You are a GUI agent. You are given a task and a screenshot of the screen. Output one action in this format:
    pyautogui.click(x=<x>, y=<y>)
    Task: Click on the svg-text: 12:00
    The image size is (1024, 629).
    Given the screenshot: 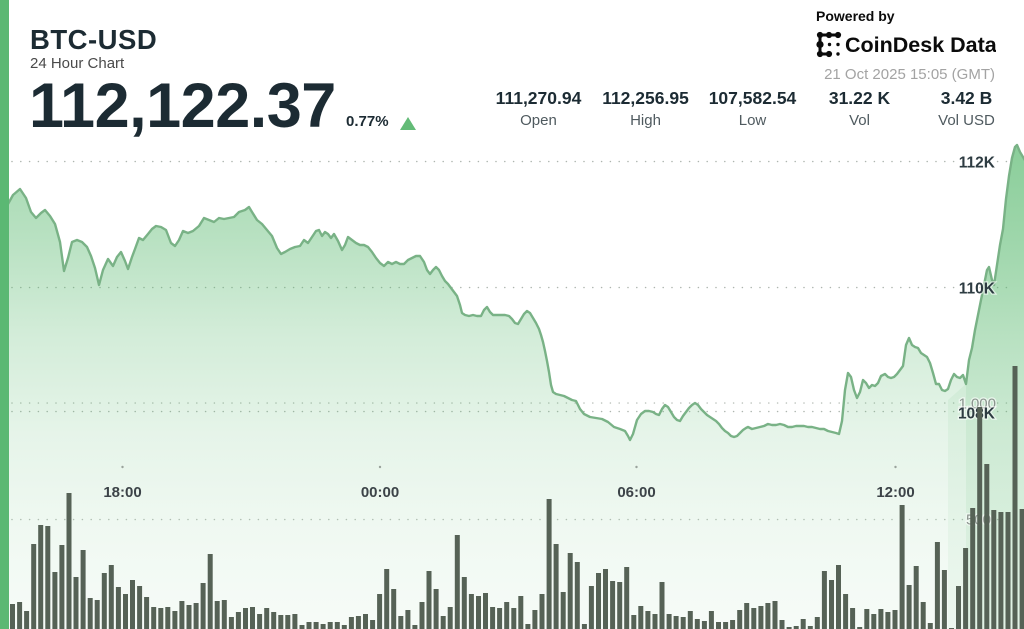 What is the action you would take?
    pyautogui.click(x=895, y=492)
    